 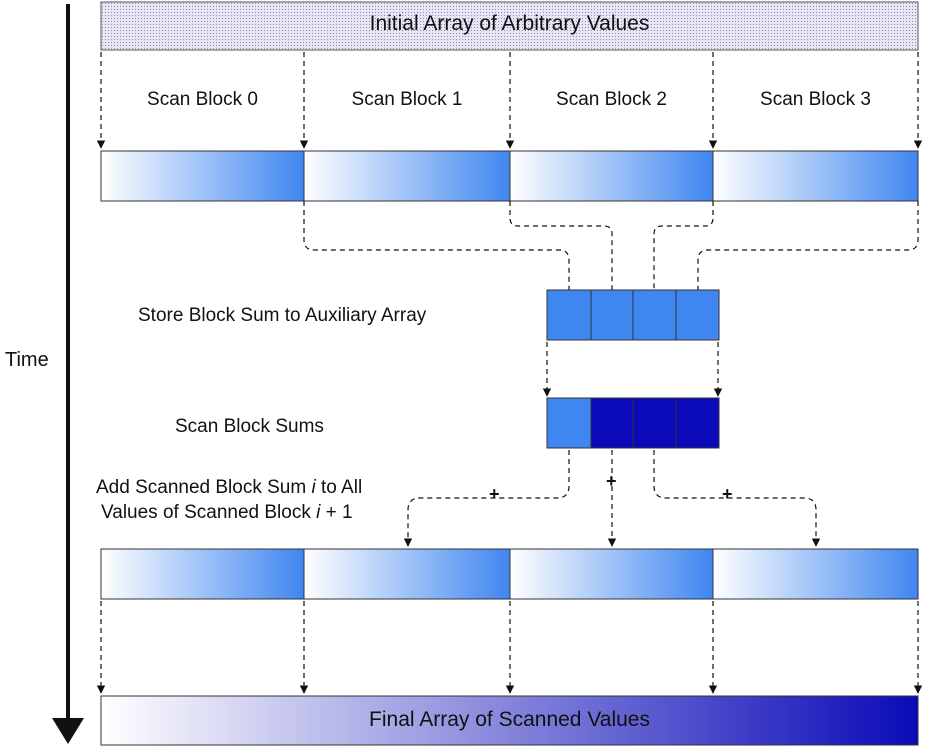 I want to click on aux-to-scan-arrows, so click(x=632, y=369).